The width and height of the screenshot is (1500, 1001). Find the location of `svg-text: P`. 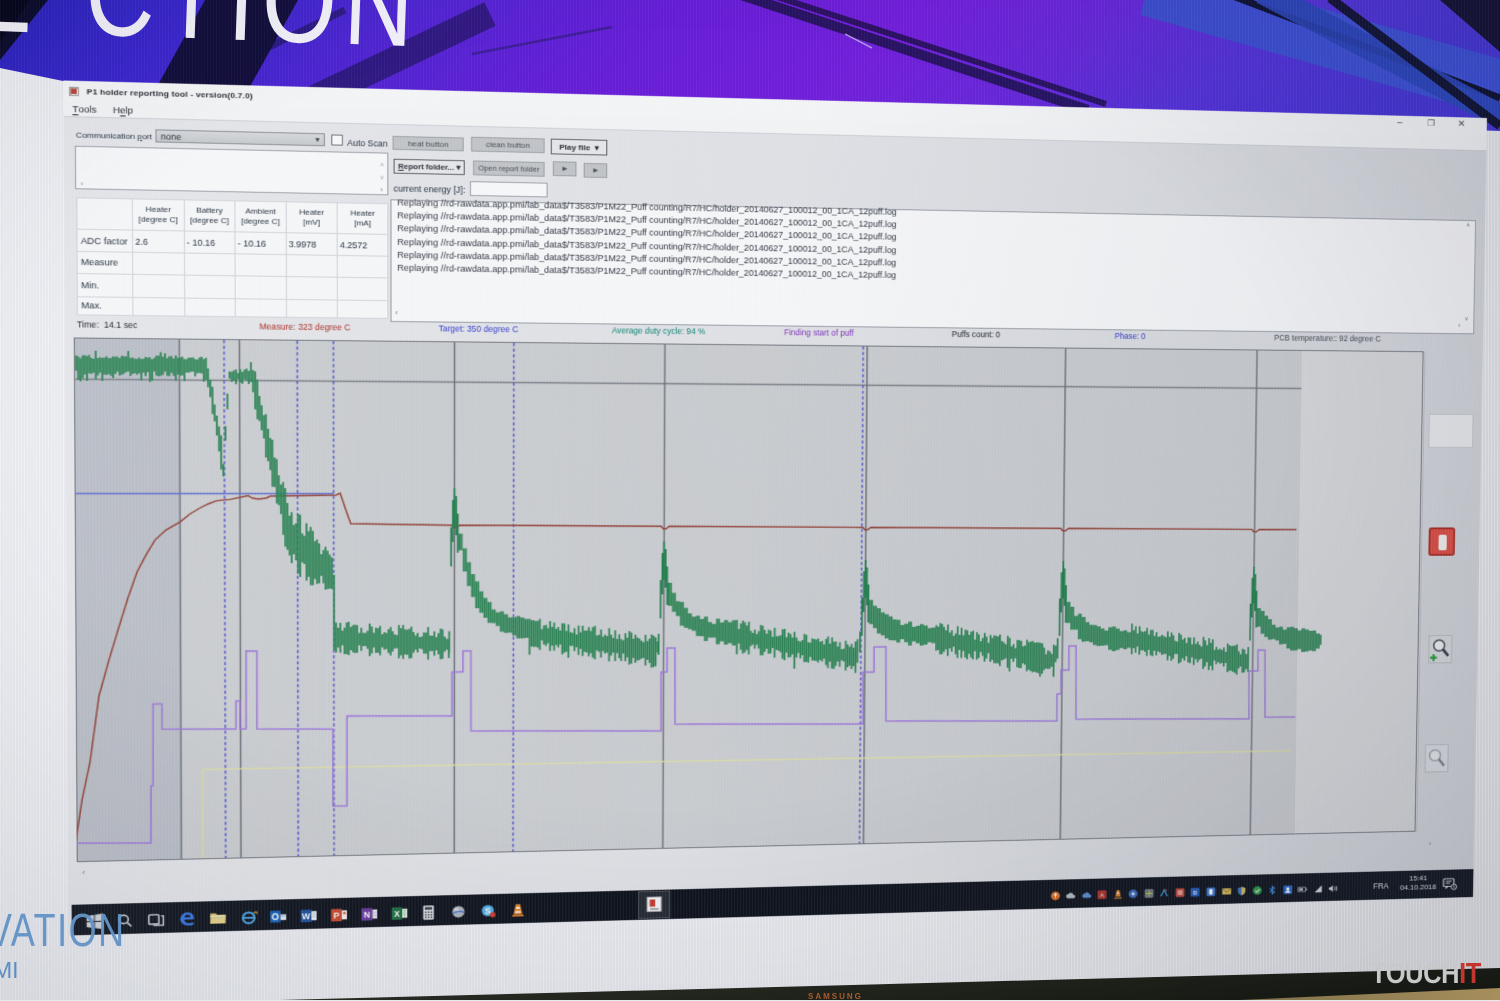

svg-text: P is located at coordinates (336, 914).